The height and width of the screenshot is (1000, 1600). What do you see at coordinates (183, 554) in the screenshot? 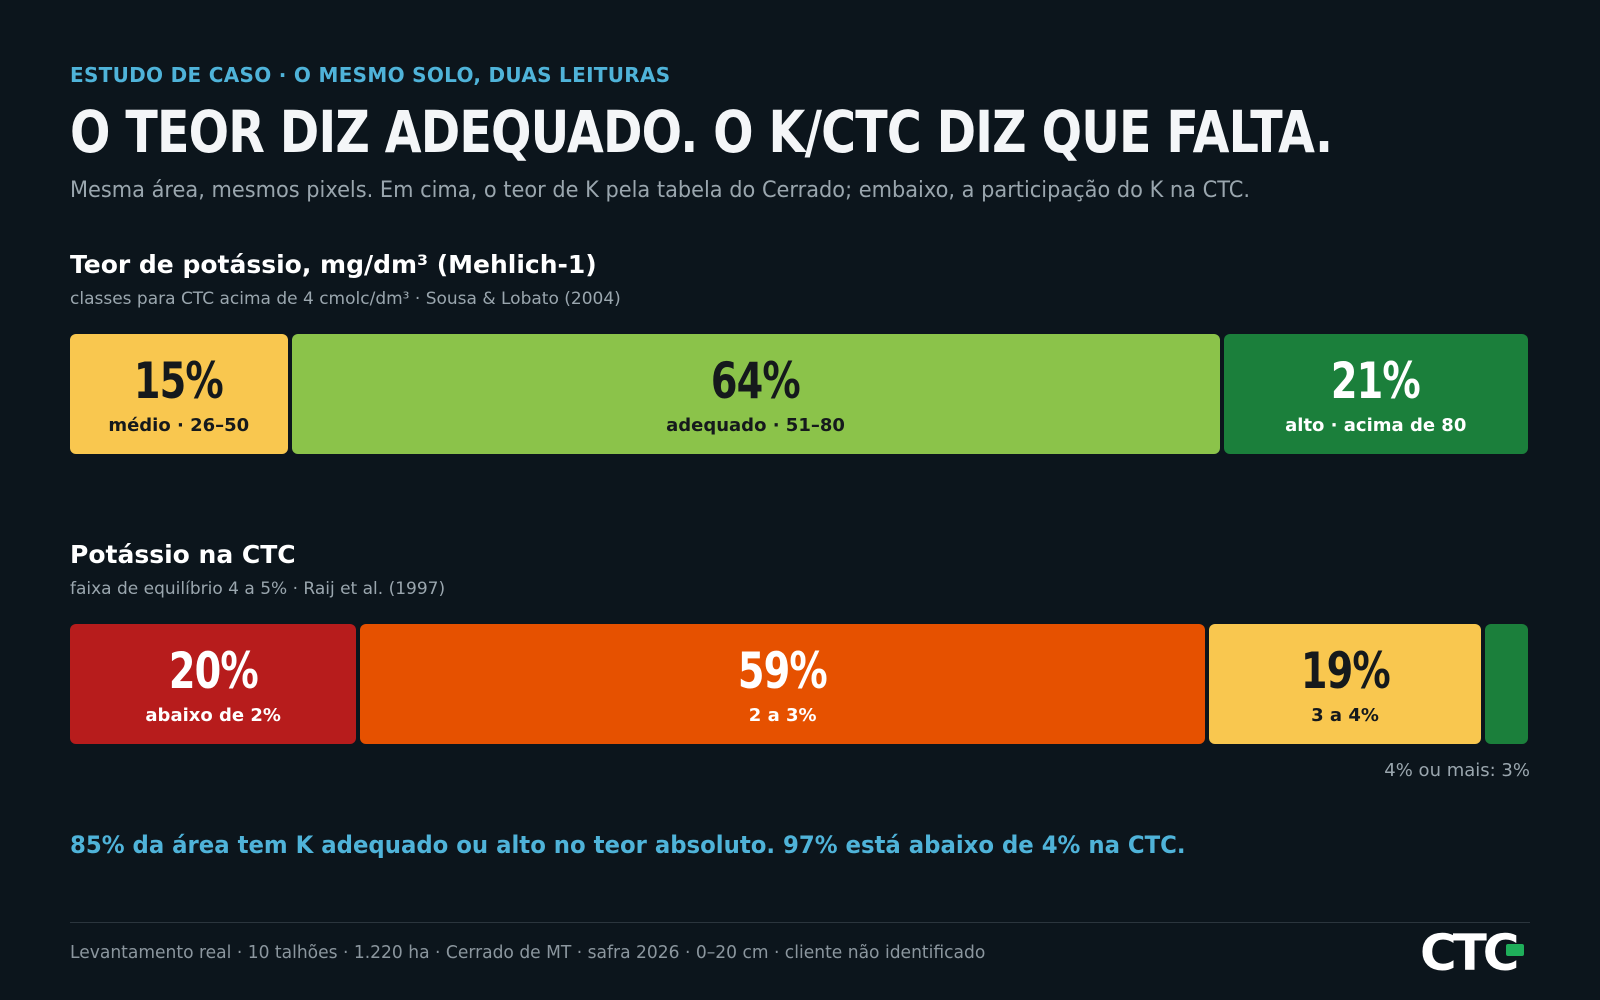
I see `chart-2-title: Potássio na CTC` at bounding box center [183, 554].